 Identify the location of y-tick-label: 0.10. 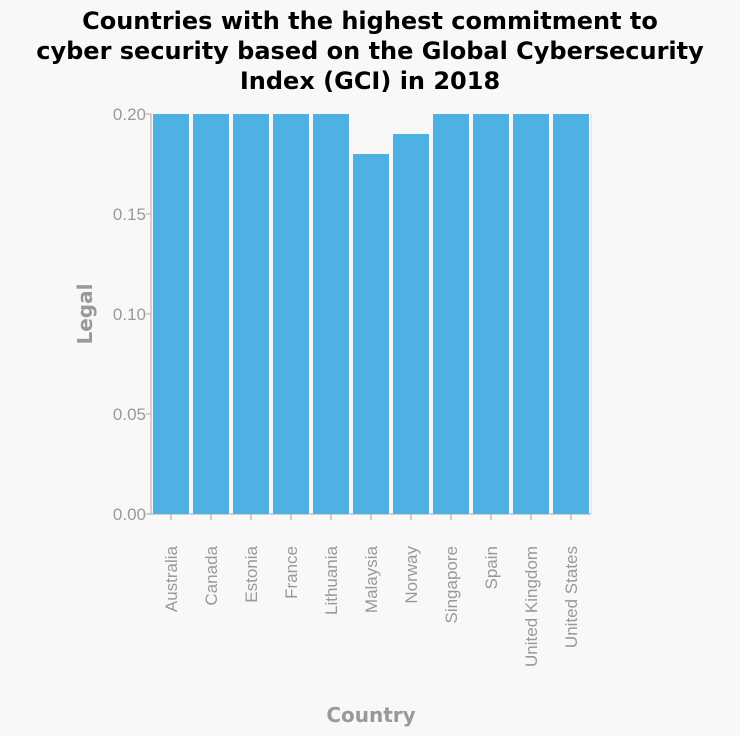
(129, 314).